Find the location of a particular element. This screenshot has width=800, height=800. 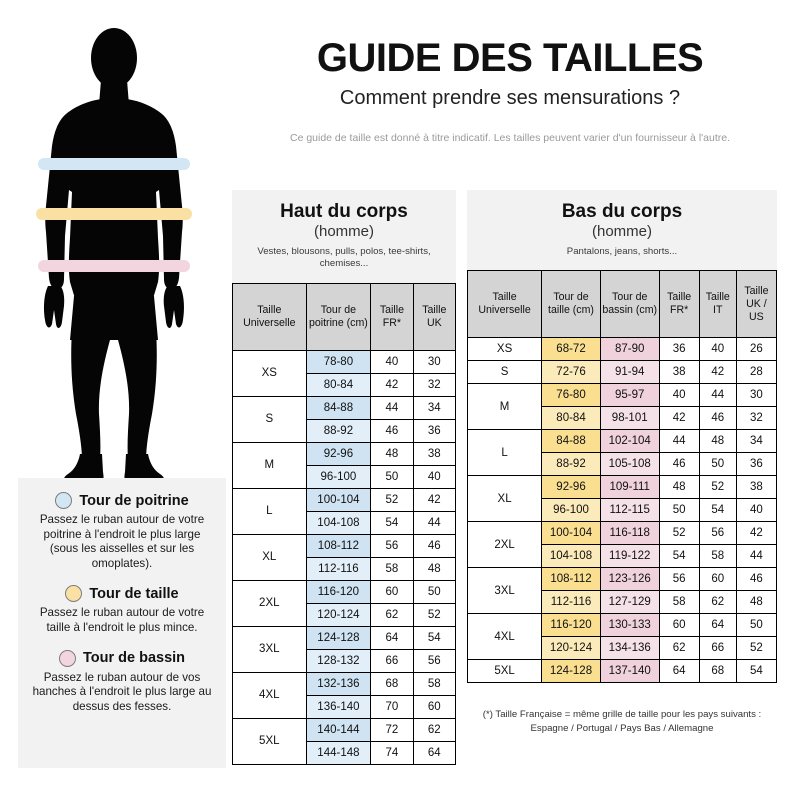

chest-measure-cell: 116-120 is located at coordinates (338, 591).